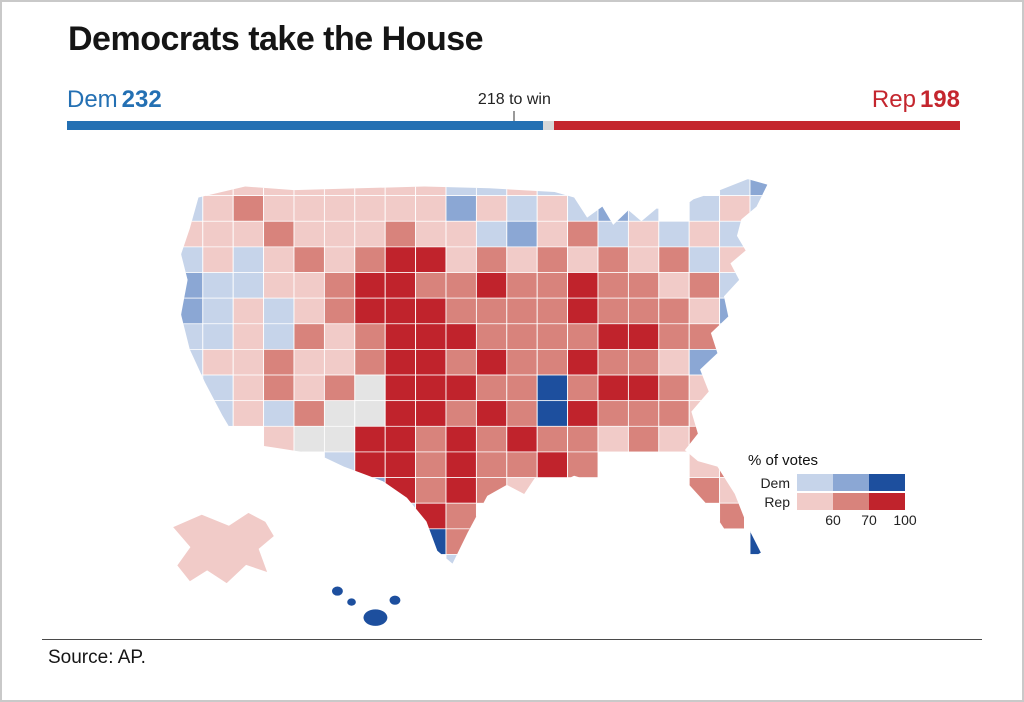 This screenshot has height=702, width=1024. I want to click on legend-rows: Dem Rep, so click(826, 492).